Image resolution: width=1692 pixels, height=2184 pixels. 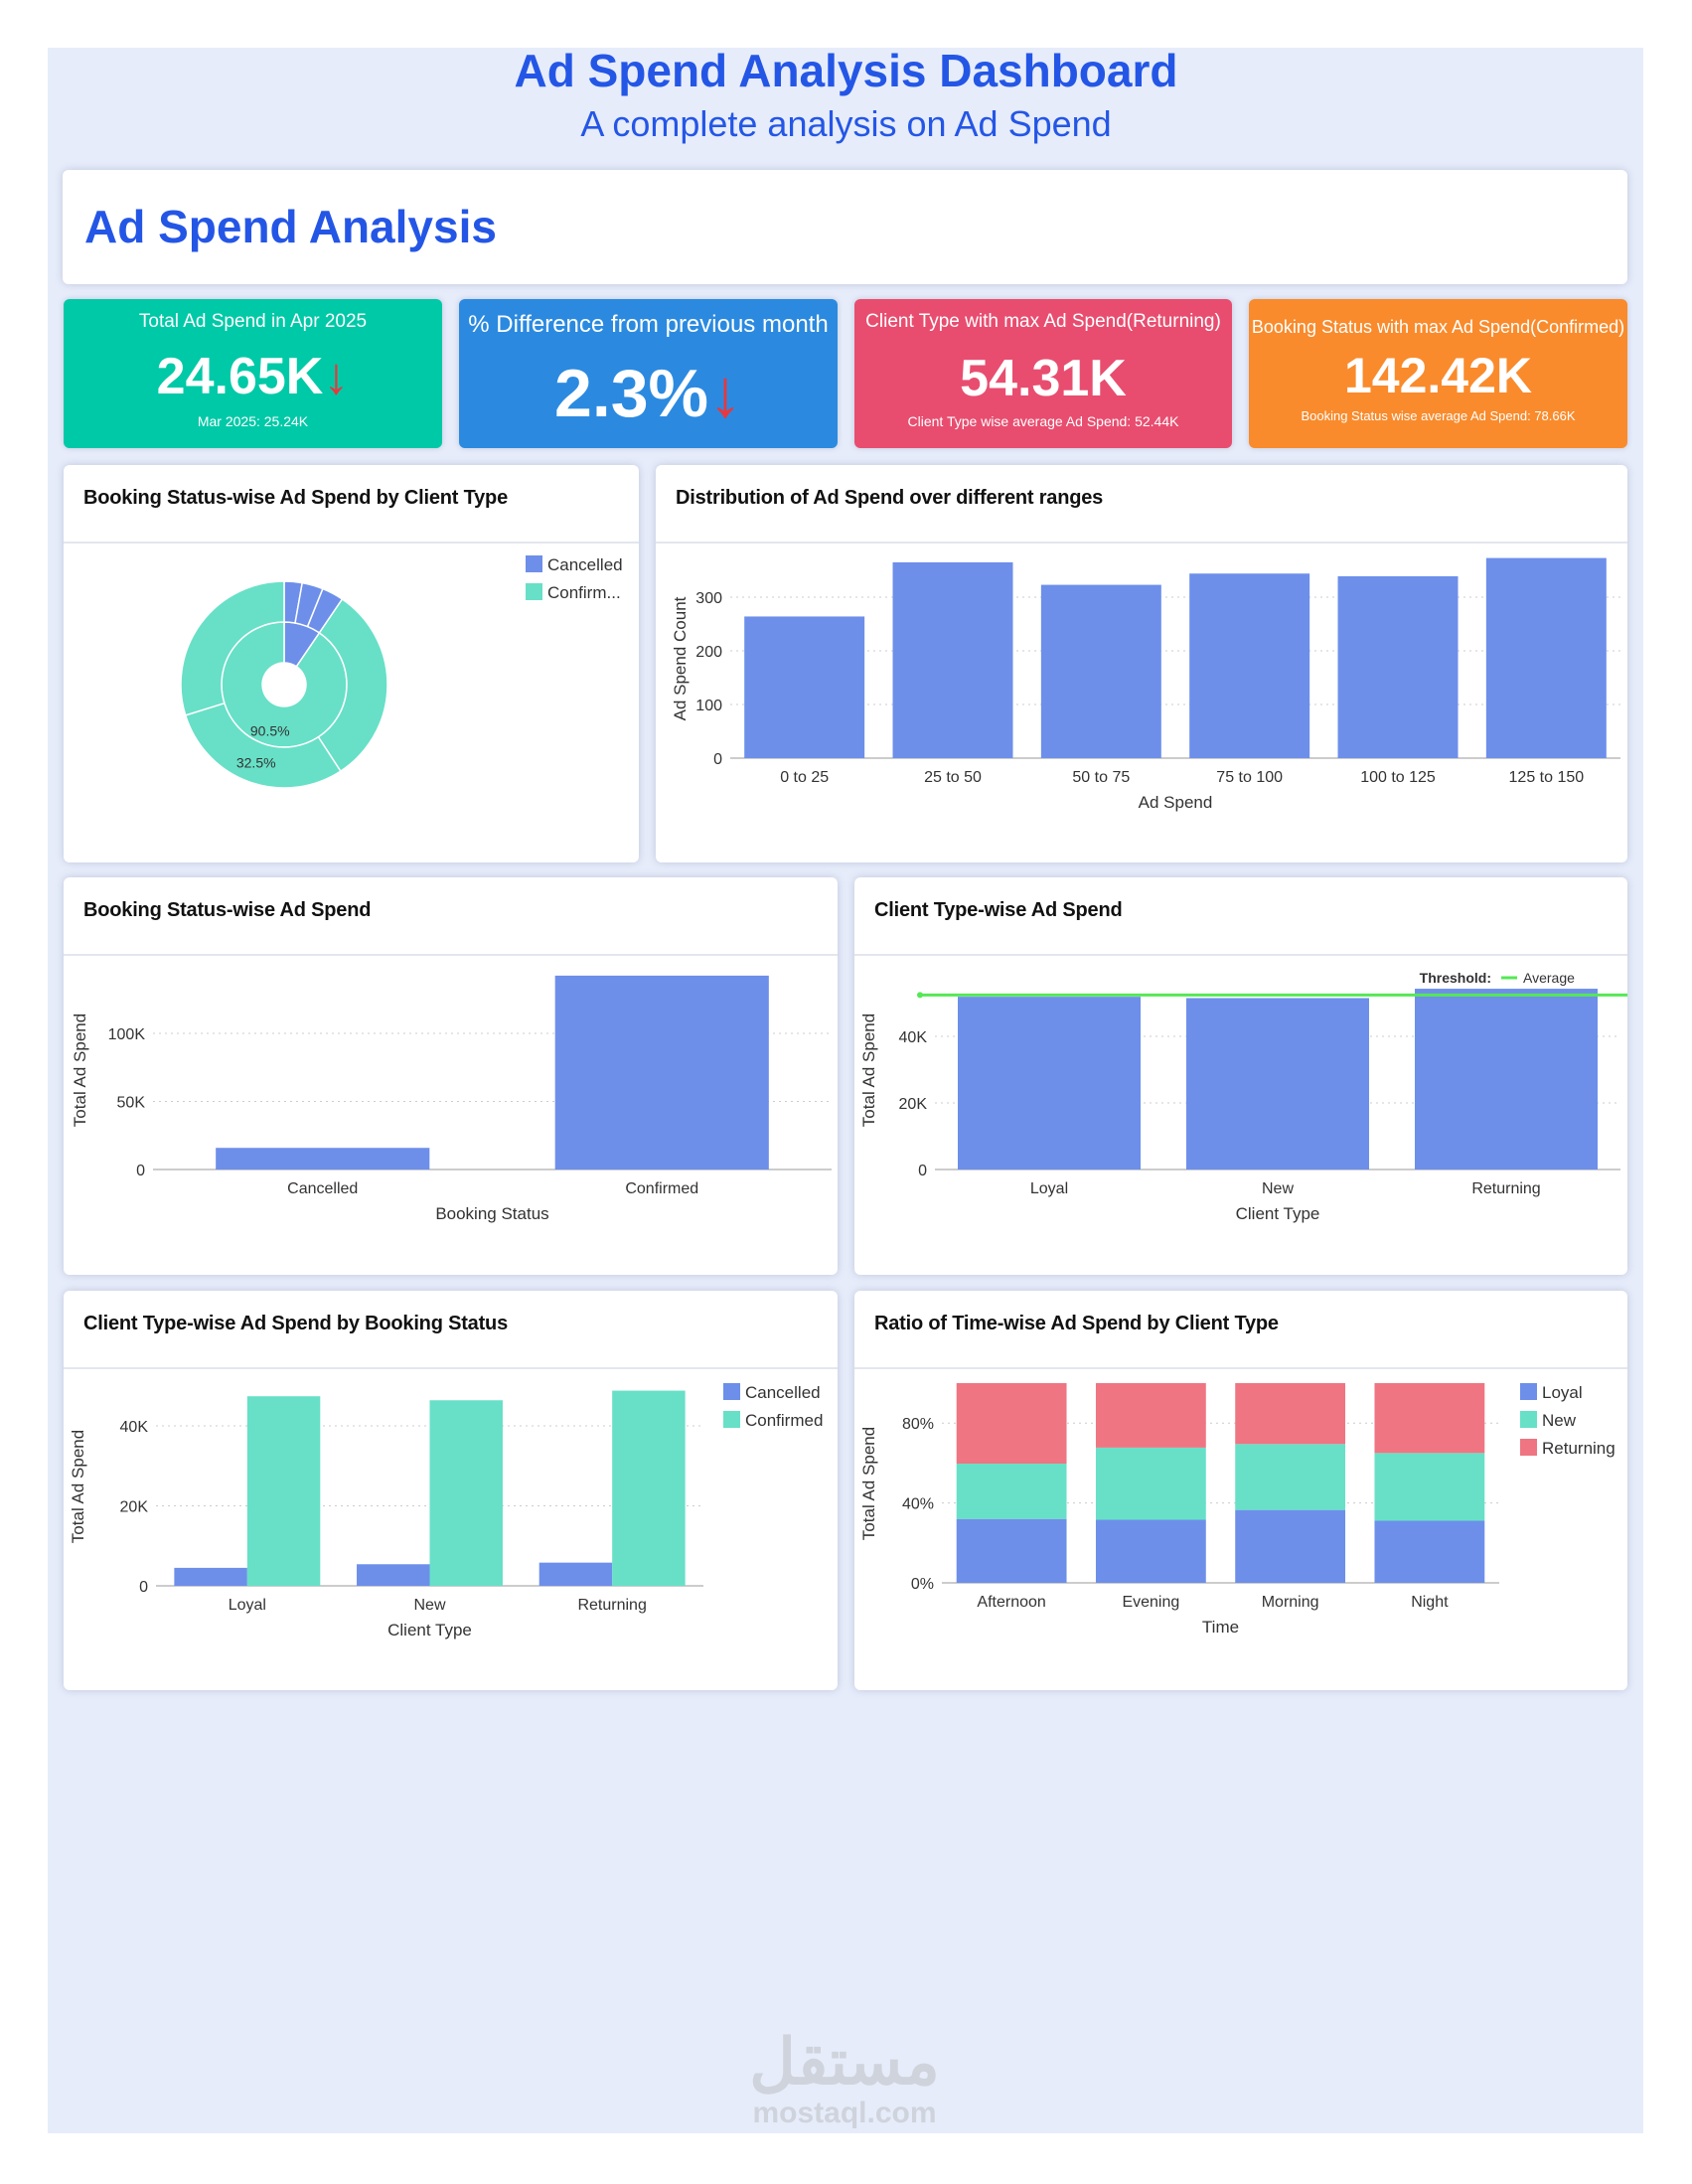 I want to click on threshold-legend-name: Average, so click(x=1549, y=978).